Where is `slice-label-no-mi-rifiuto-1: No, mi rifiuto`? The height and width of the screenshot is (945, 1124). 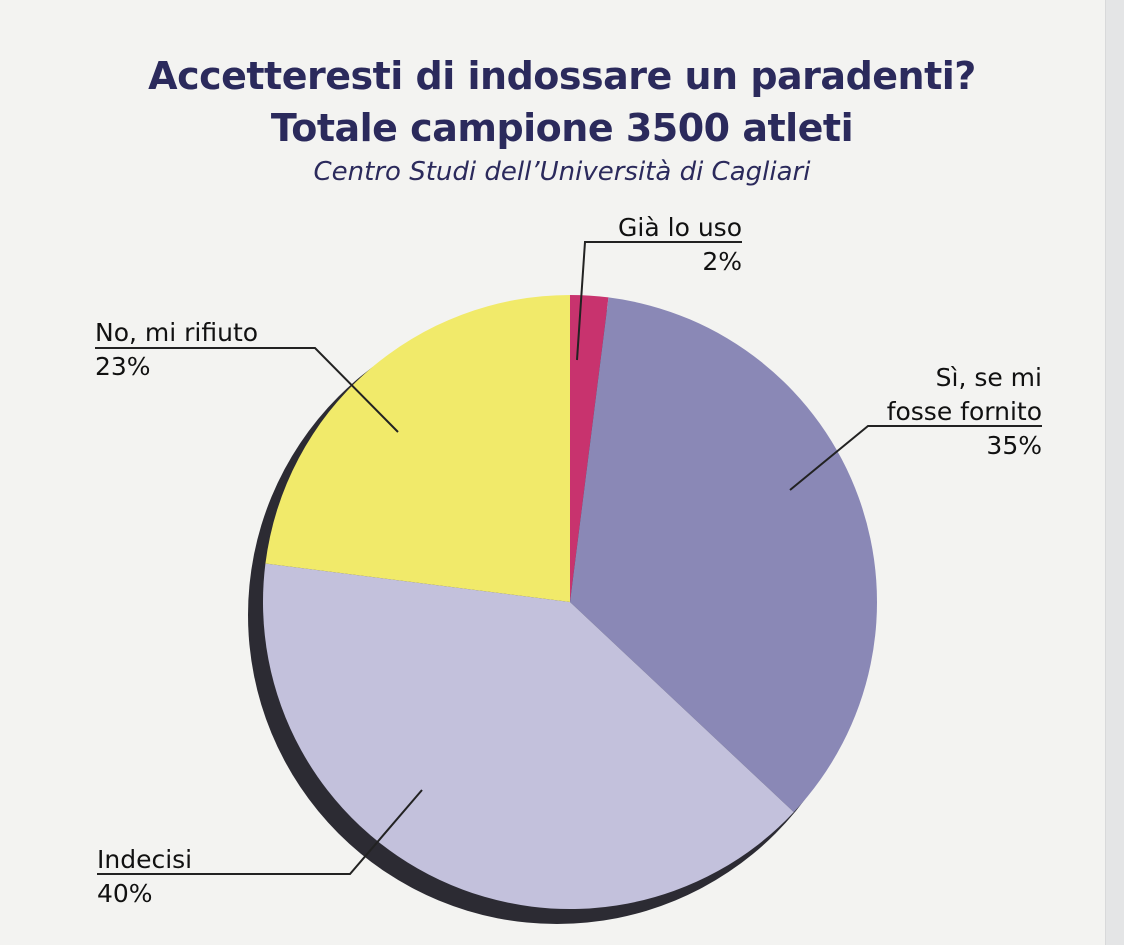 slice-label-no-mi-rifiuto-1: No, mi rifiuto is located at coordinates (176, 332).